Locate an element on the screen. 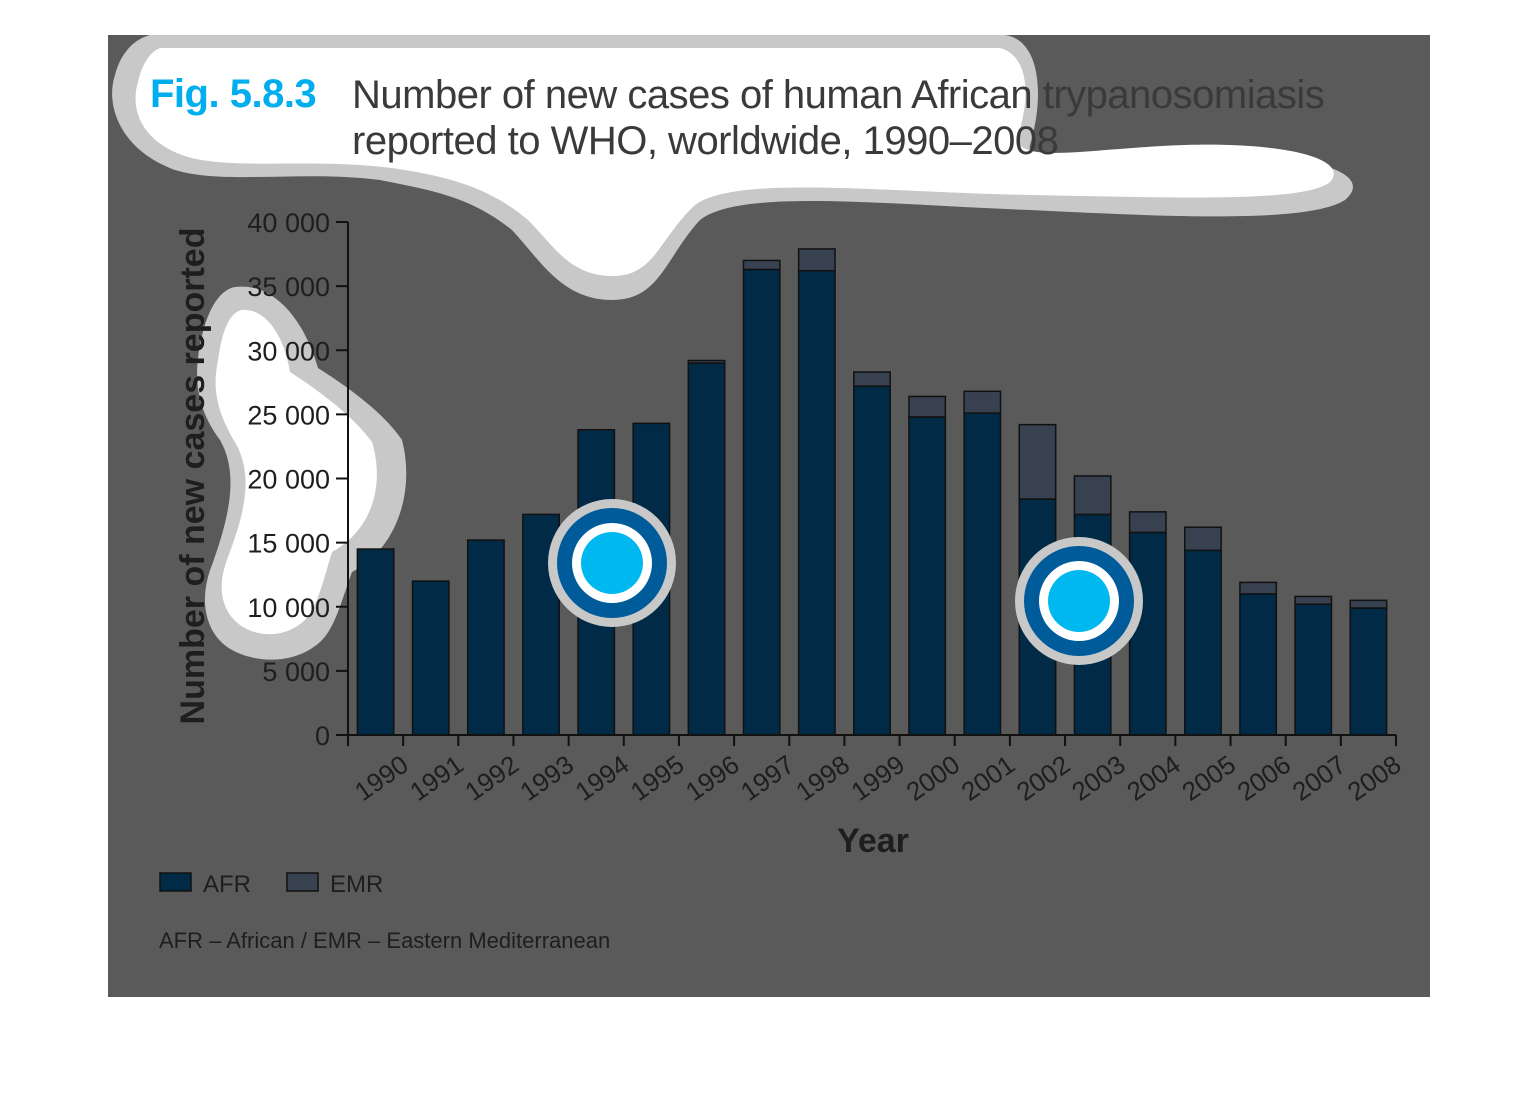 The image size is (1538, 1095). axis-cloud is located at coordinates (296, 472).